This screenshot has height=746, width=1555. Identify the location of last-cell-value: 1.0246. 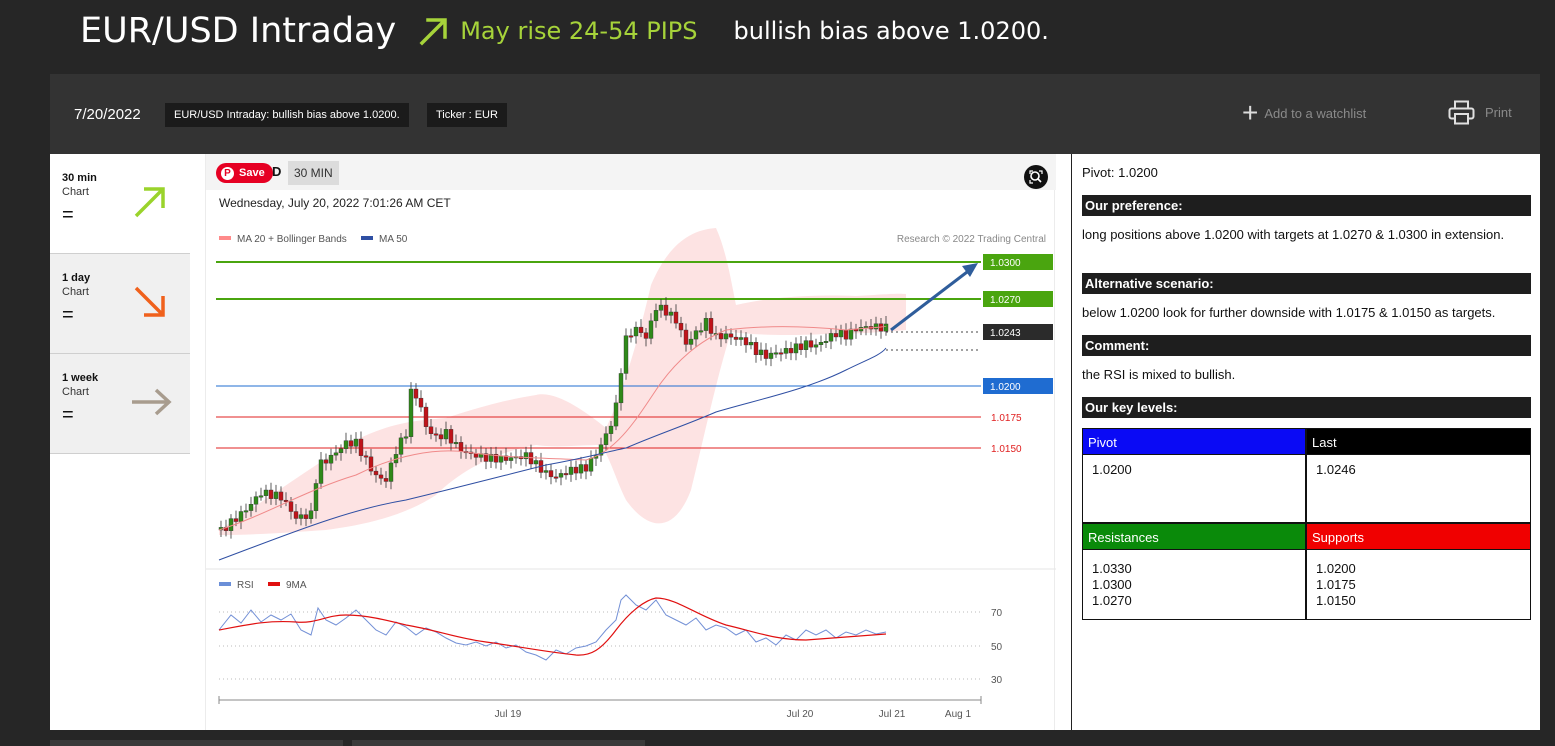
(1418, 489).